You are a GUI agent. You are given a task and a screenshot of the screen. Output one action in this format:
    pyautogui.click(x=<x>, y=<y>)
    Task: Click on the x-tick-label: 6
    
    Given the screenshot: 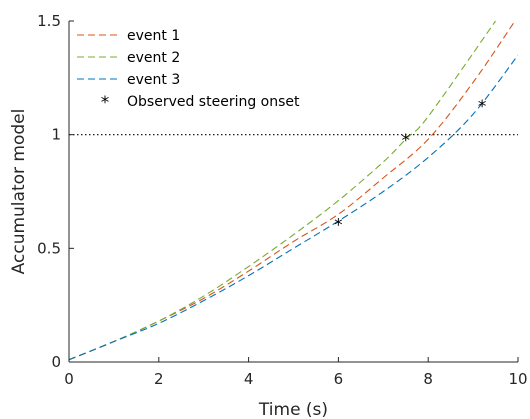 What is the action you would take?
    pyautogui.click(x=339, y=379)
    